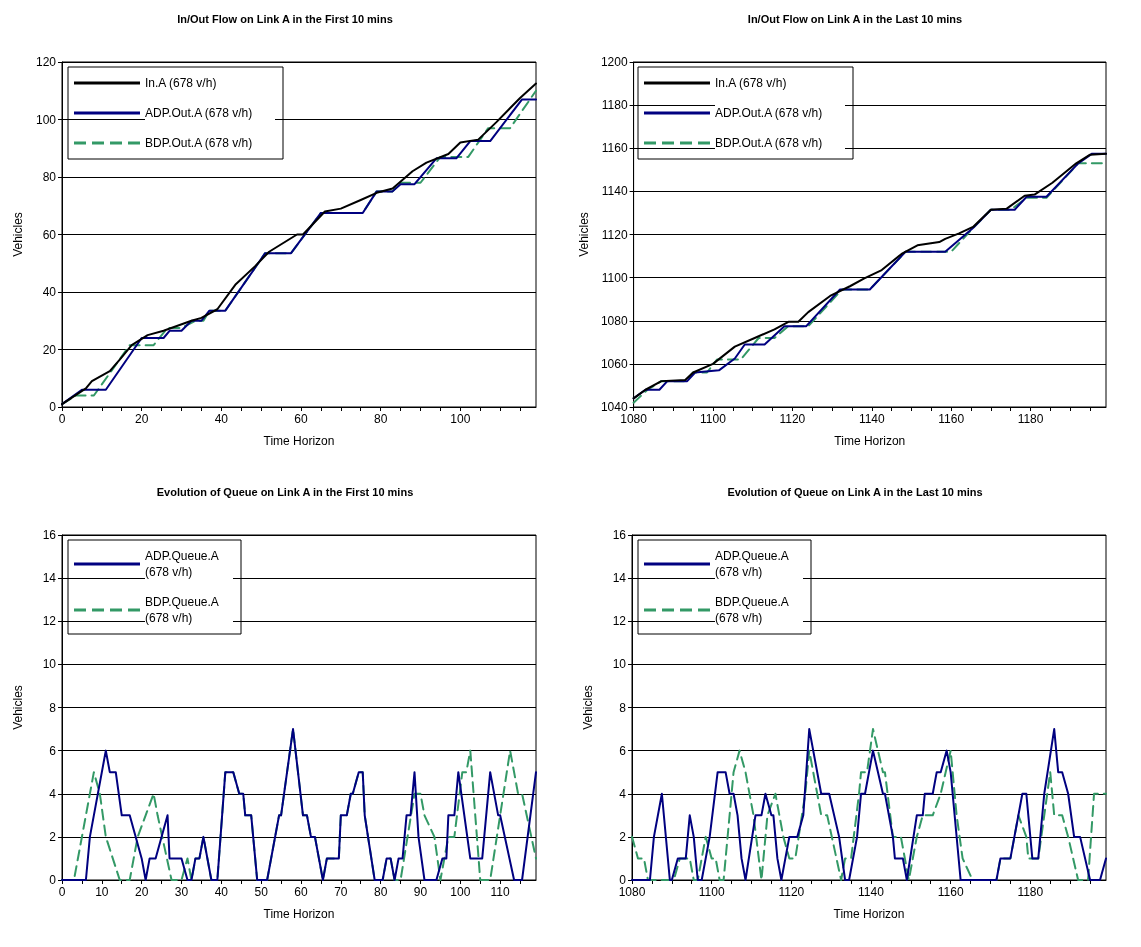 This screenshot has height=947, width=1141. What do you see at coordinates (614, 105) in the screenshot?
I see `y-tick-label: 1180` at bounding box center [614, 105].